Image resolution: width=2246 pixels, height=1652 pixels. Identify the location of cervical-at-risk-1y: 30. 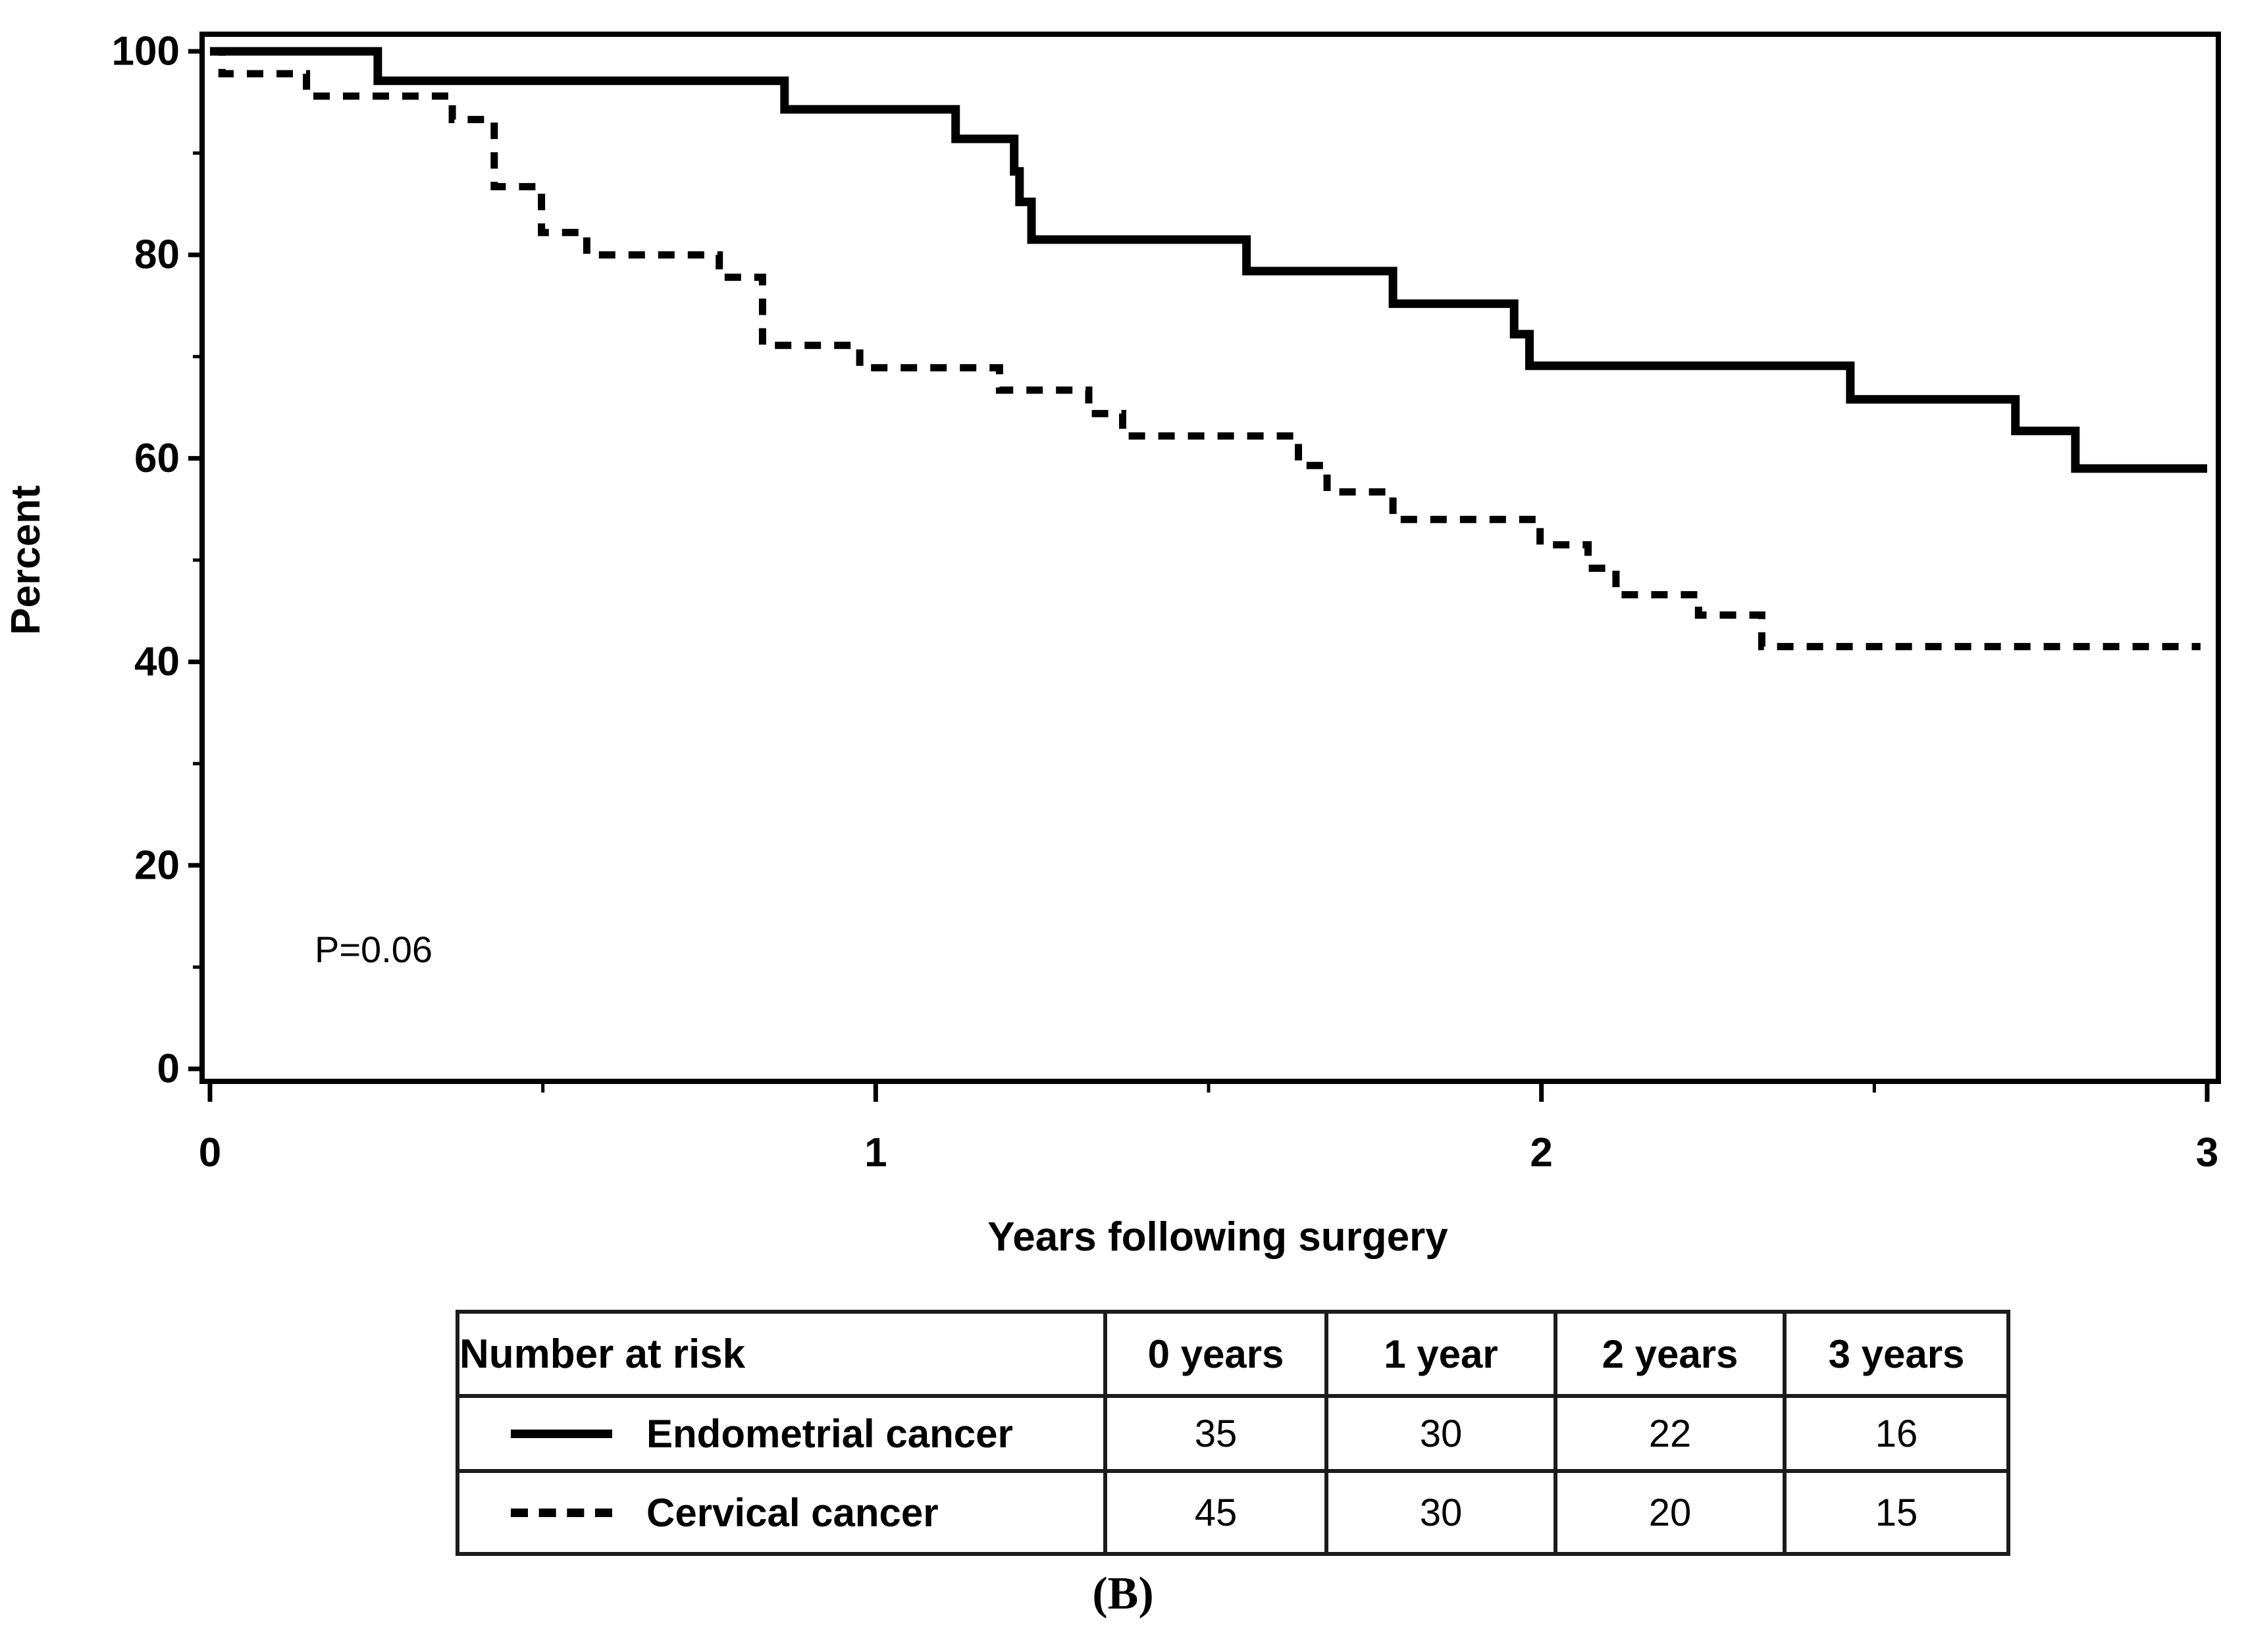
(1441, 1512).